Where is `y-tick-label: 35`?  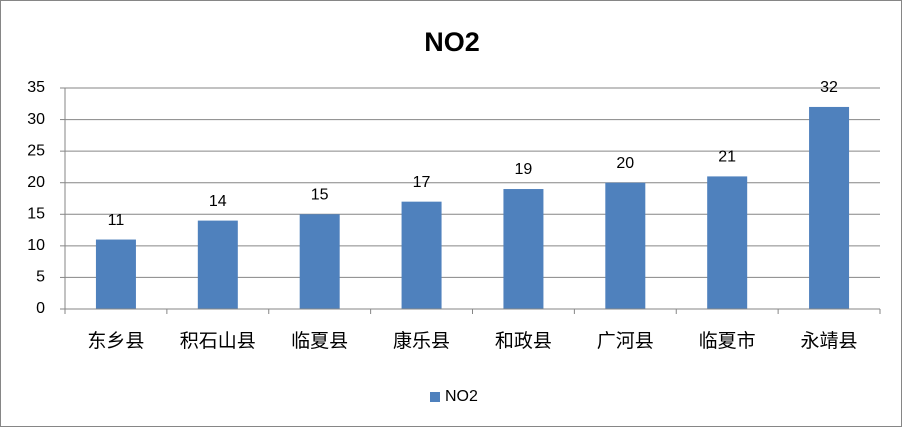
y-tick-label: 35 is located at coordinates (36, 87).